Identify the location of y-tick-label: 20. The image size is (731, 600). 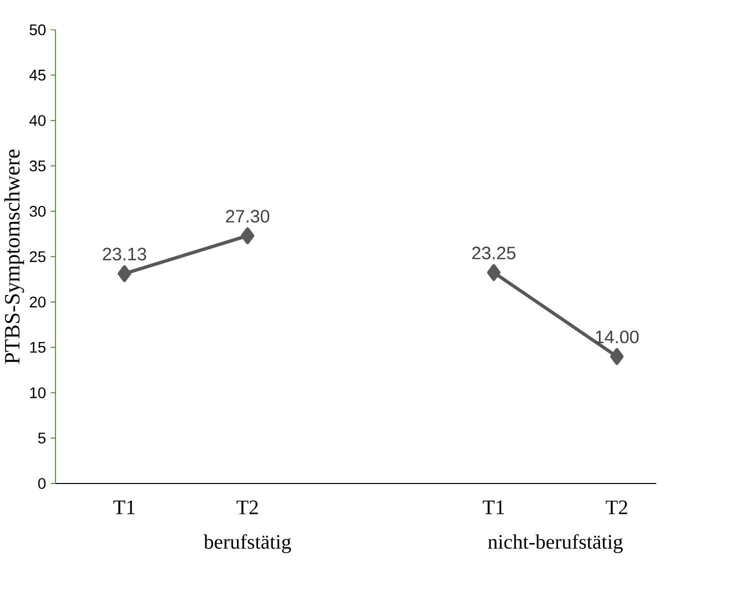
(38, 302).